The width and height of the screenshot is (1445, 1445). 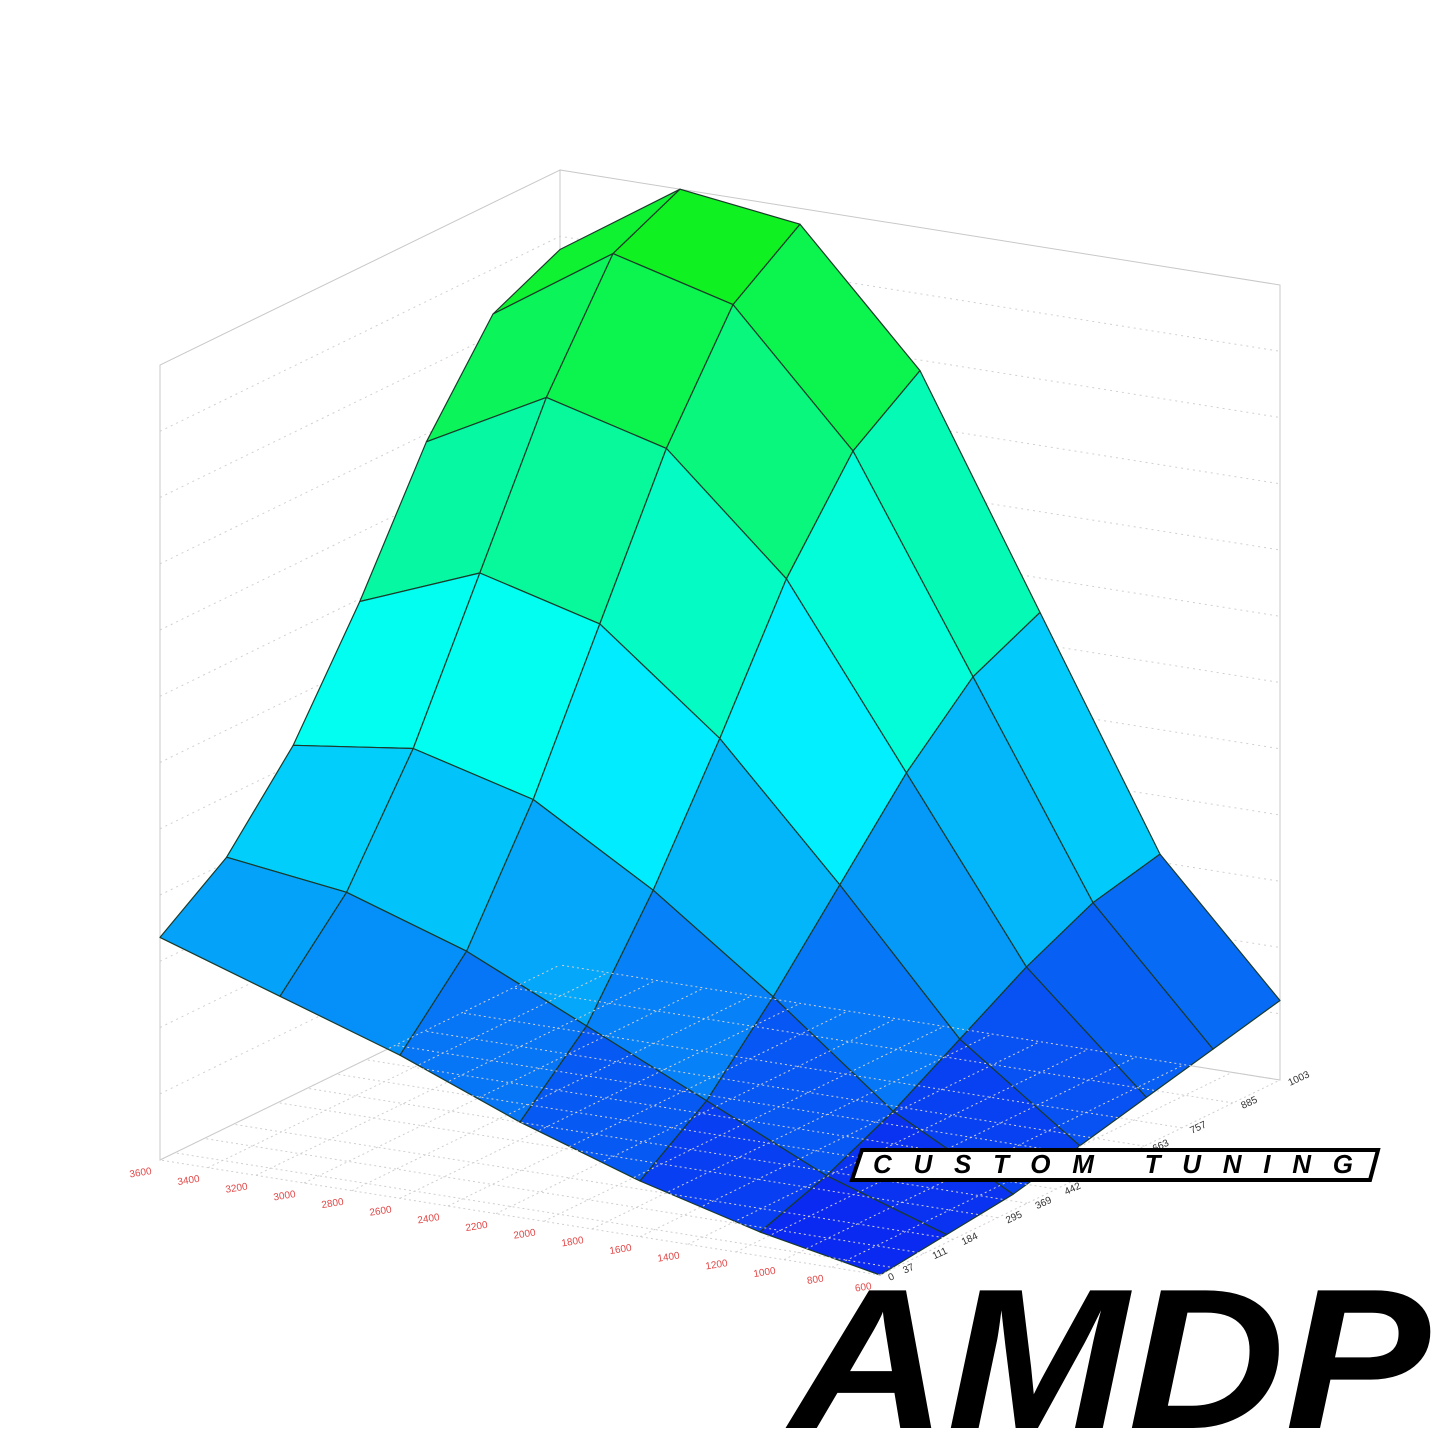 I want to click on x-tick-label: 2200, so click(x=477, y=1227).